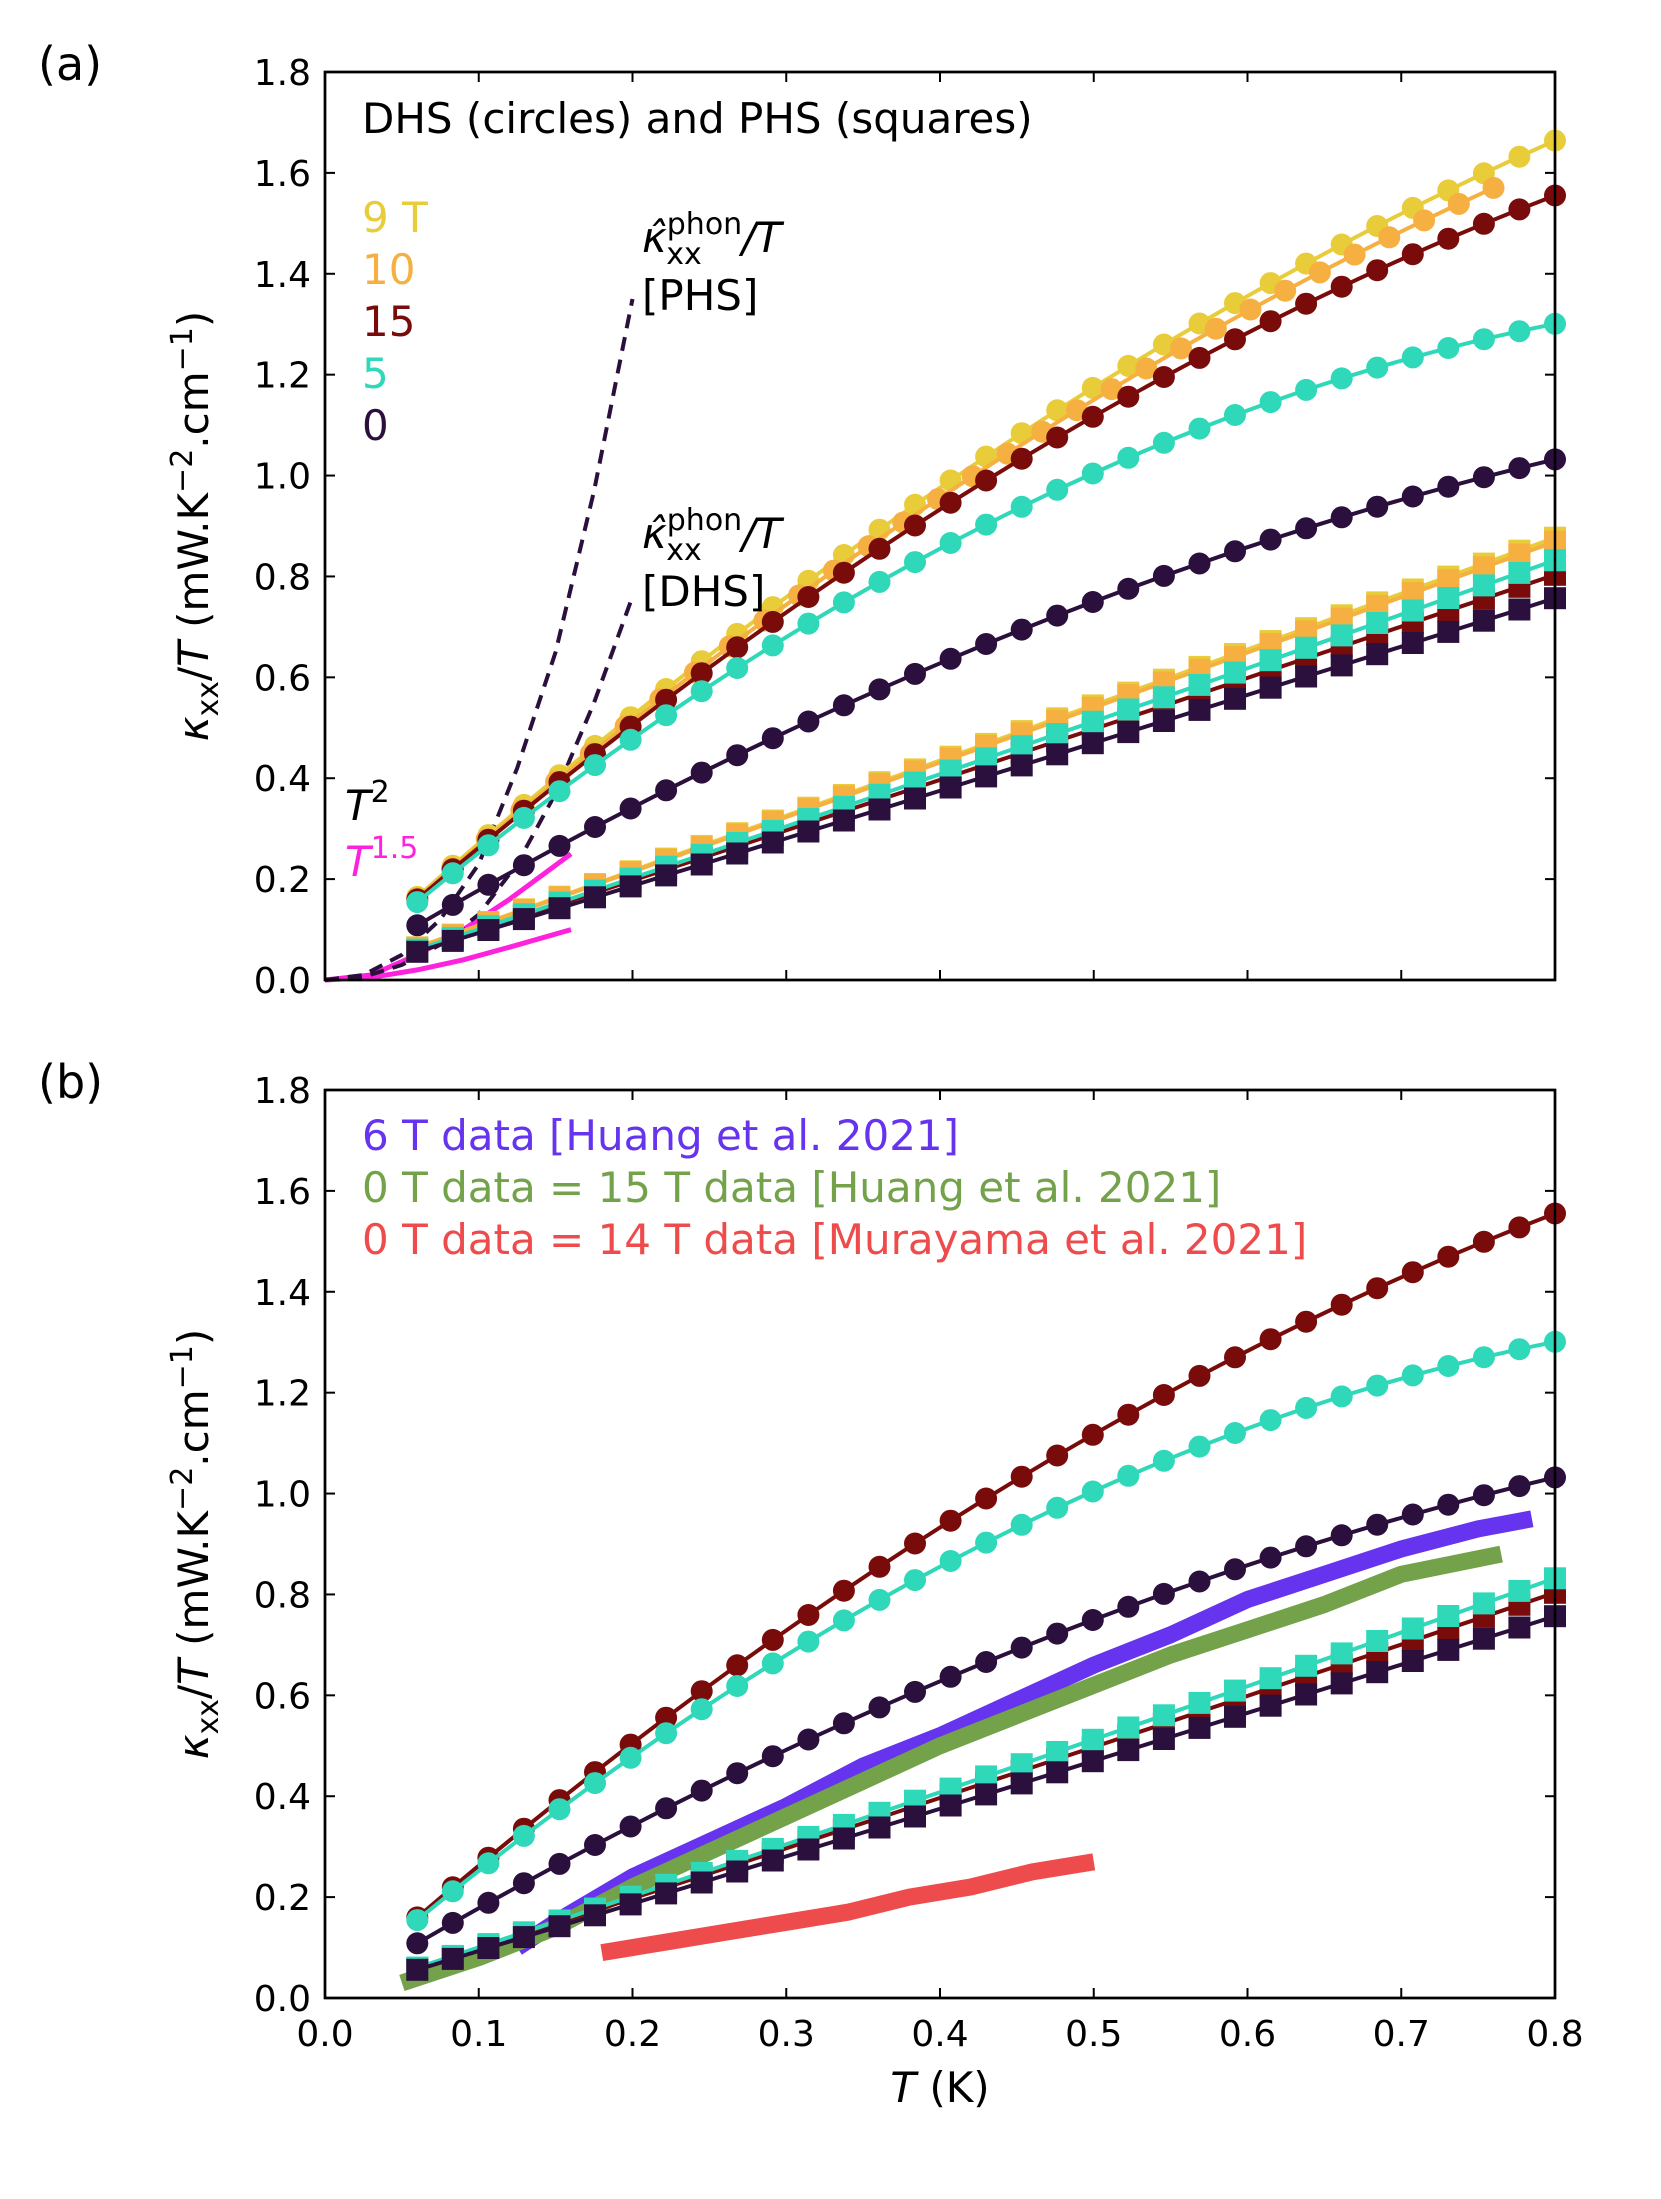 The height and width of the screenshot is (2199, 1661). I want to click on point-dhs-9-t, so click(1092, 387).